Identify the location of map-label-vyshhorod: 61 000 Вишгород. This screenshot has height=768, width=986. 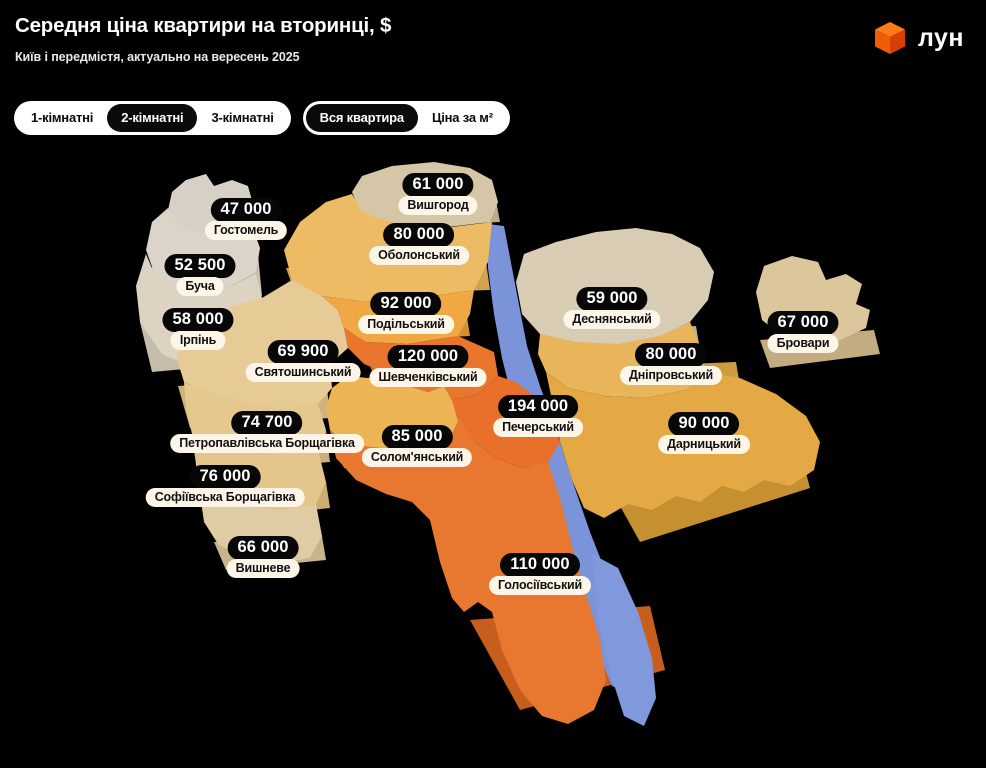
(438, 194).